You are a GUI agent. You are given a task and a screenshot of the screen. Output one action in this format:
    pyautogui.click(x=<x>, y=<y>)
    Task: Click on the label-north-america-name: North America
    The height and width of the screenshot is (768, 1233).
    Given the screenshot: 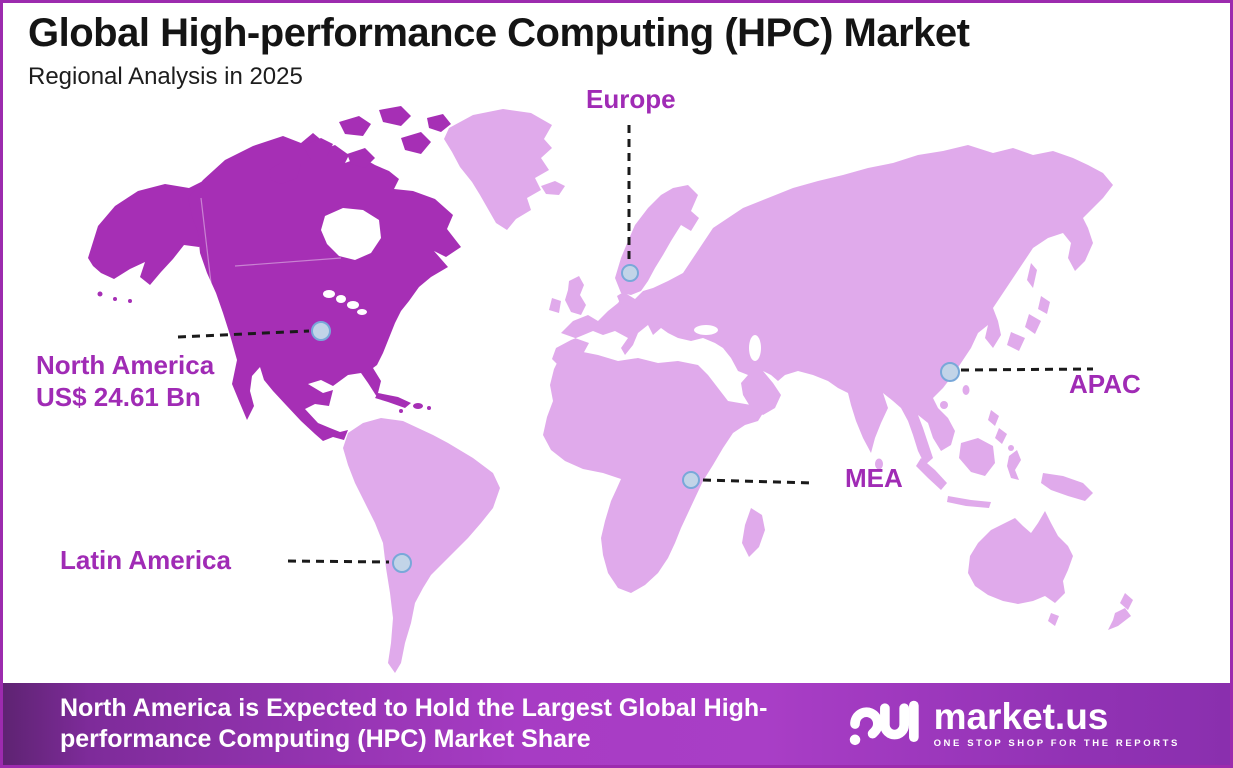 What is the action you would take?
    pyautogui.click(x=125, y=365)
    